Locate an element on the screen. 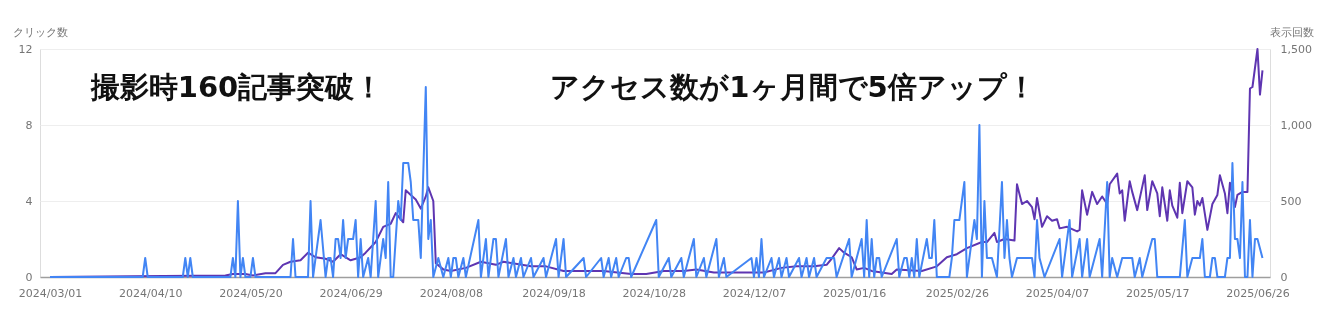 Image resolution: width=1336 pixels, height=335 pixels. x-tick-label: 2025/01/16 is located at coordinates (854, 293).